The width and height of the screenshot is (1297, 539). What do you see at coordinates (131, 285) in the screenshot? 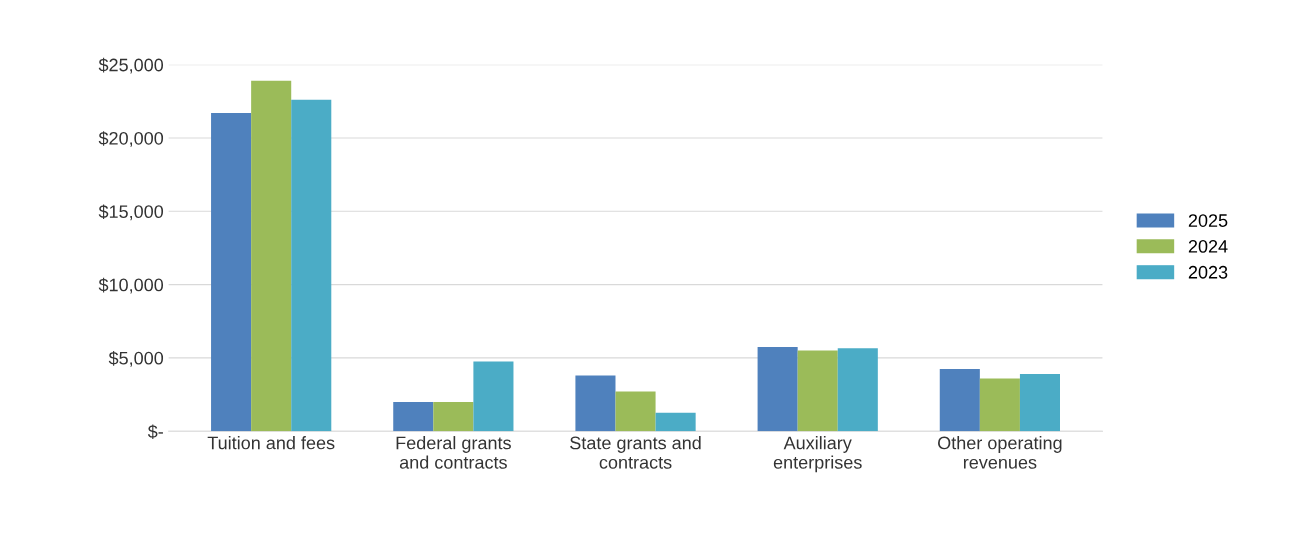
I see `y-tick-label: $10,000` at bounding box center [131, 285].